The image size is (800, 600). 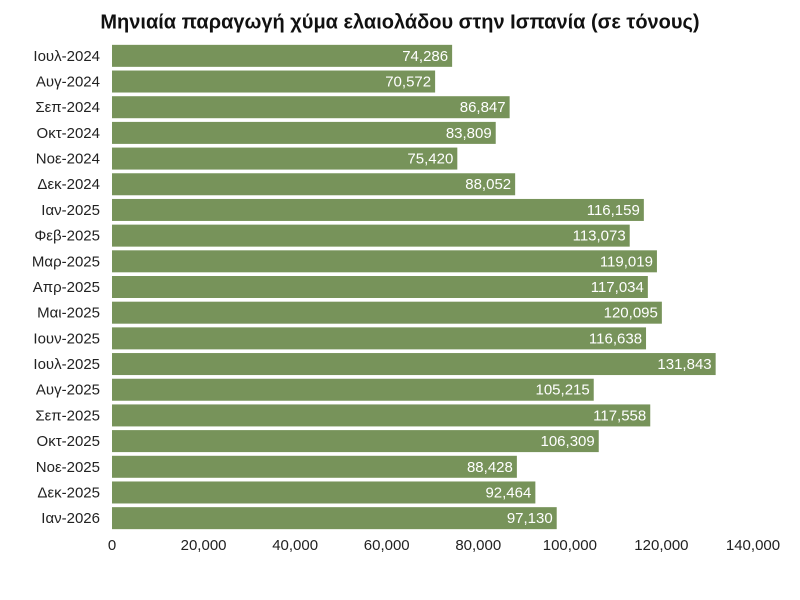 What do you see at coordinates (617, 287) in the screenshot?
I see `value-label: 117,034` at bounding box center [617, 287].